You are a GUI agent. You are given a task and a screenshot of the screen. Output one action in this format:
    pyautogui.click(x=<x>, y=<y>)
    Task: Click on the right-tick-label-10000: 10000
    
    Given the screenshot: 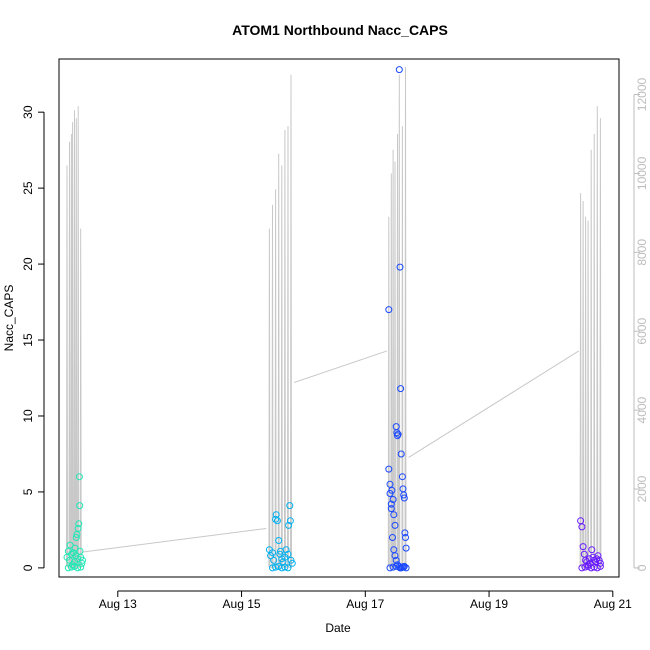 What is the action you would take?
    pyautogui.click(x=642, y=173)
    